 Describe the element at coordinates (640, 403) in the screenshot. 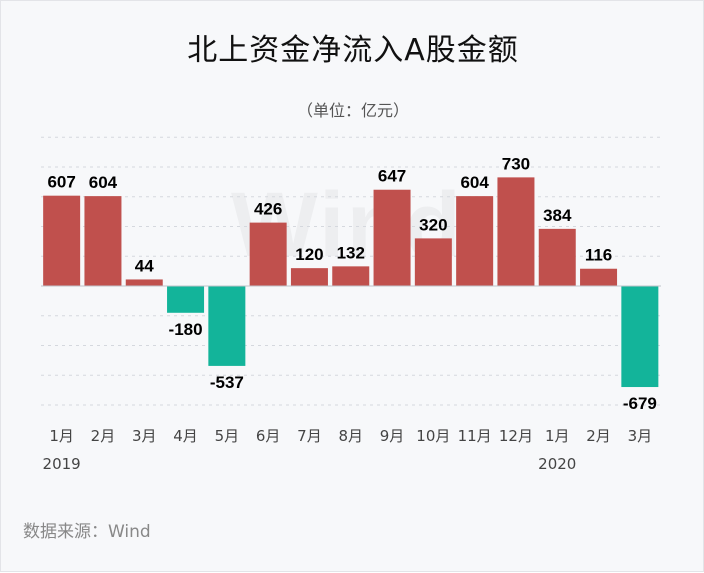

I see `bar-value-label: -679` at that location.